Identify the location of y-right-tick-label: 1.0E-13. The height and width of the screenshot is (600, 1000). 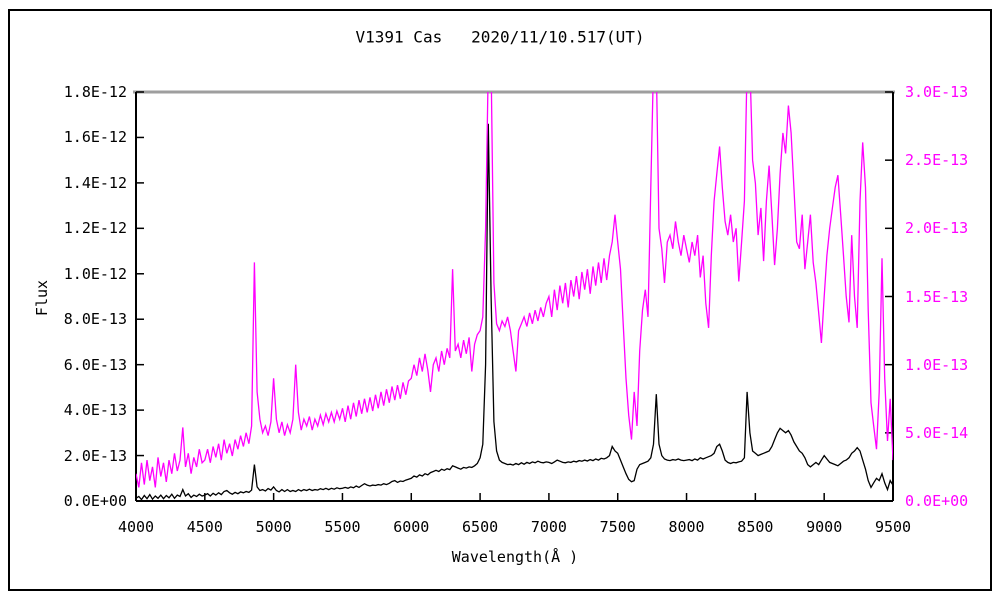
(937, 364).